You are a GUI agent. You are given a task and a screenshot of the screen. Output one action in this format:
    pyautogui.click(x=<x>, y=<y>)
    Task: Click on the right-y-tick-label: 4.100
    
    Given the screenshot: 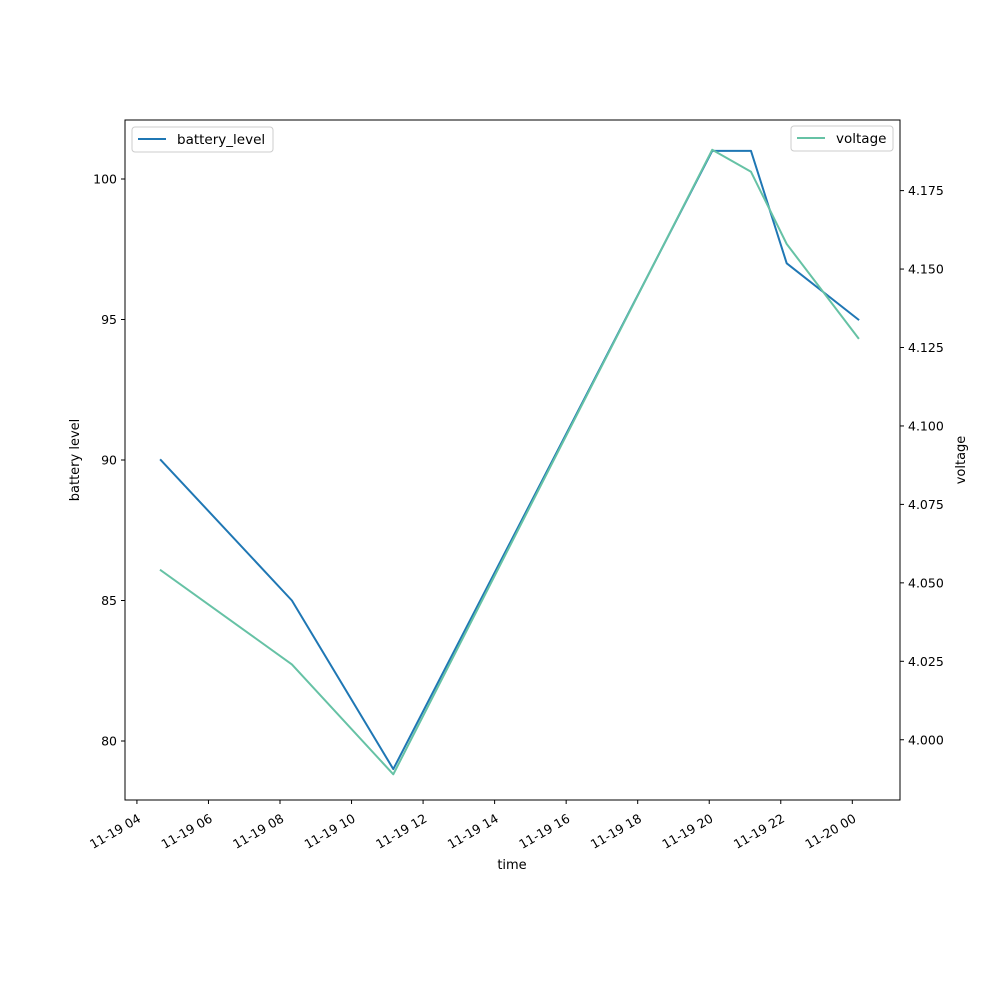 What is the action you would take?
    pyautogui.click(x=926, y=425)
    